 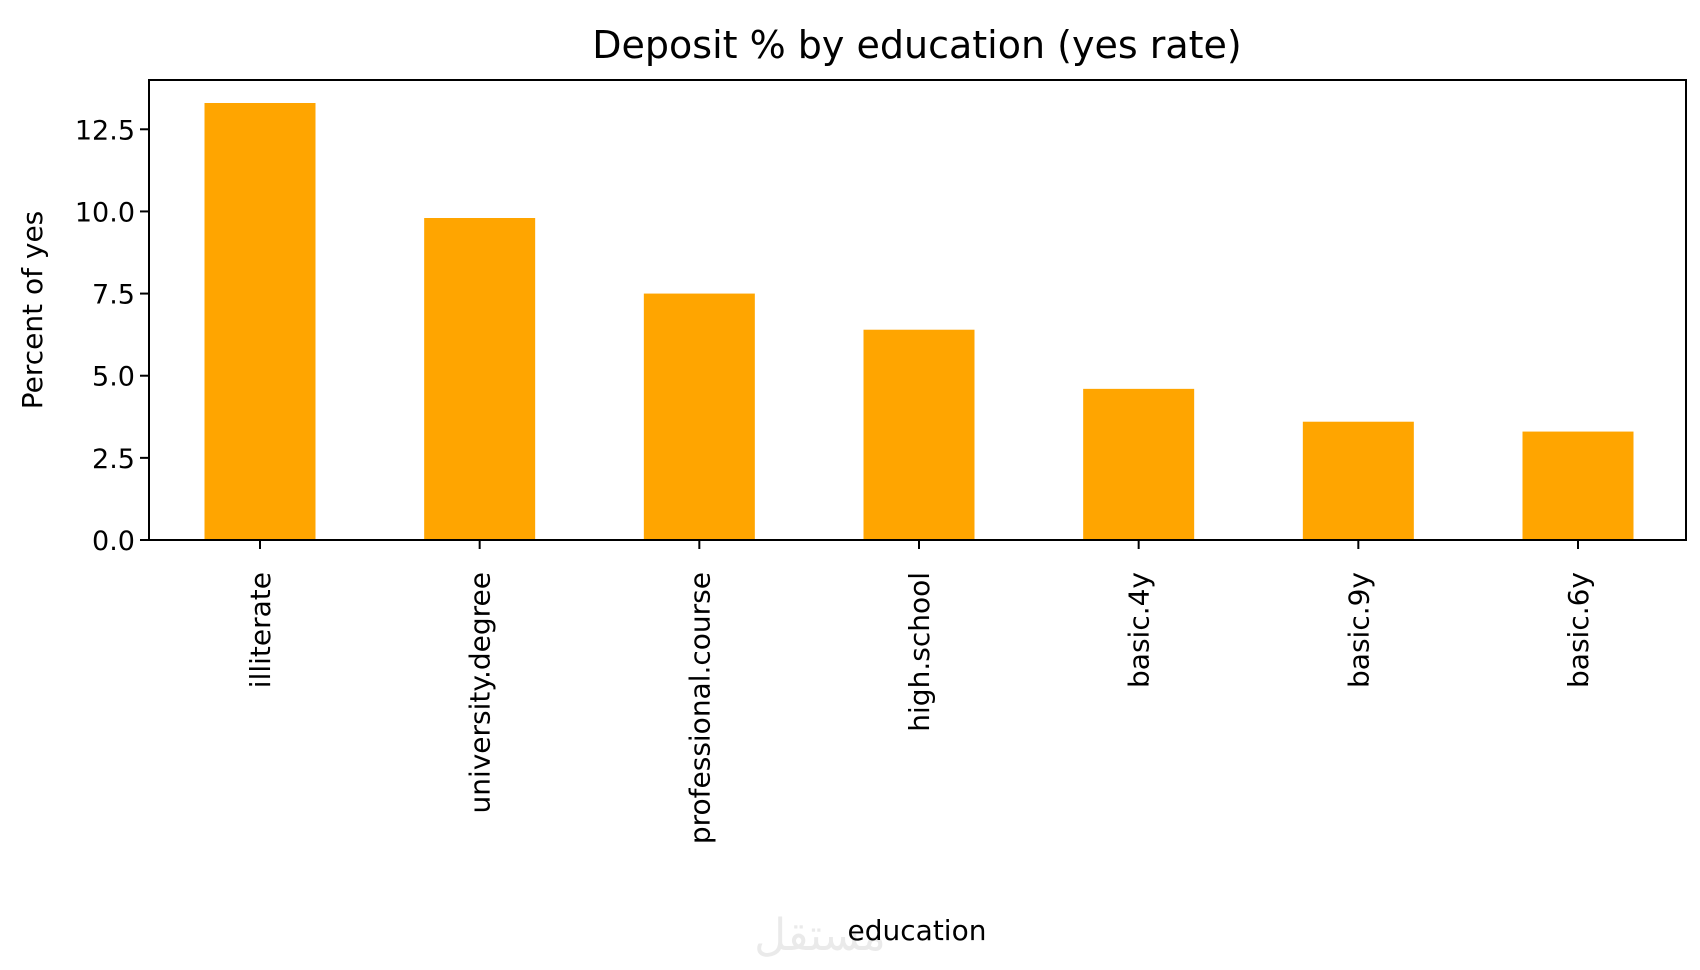 What do you see at coordinates (1358, 480) in the screenshot?
I see `bar-basic-9y` at bounding box center [1358, 480].